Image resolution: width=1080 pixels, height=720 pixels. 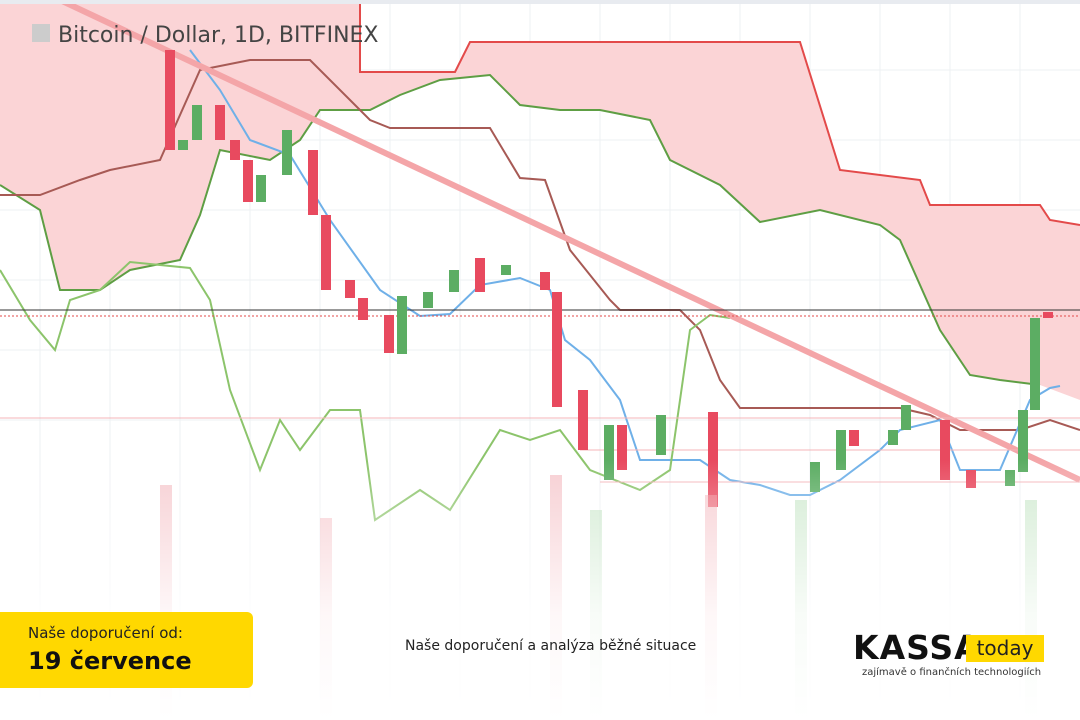 I want to click on date-badge: Naše doporučení od: 19 července, so click(x=126, y=650).